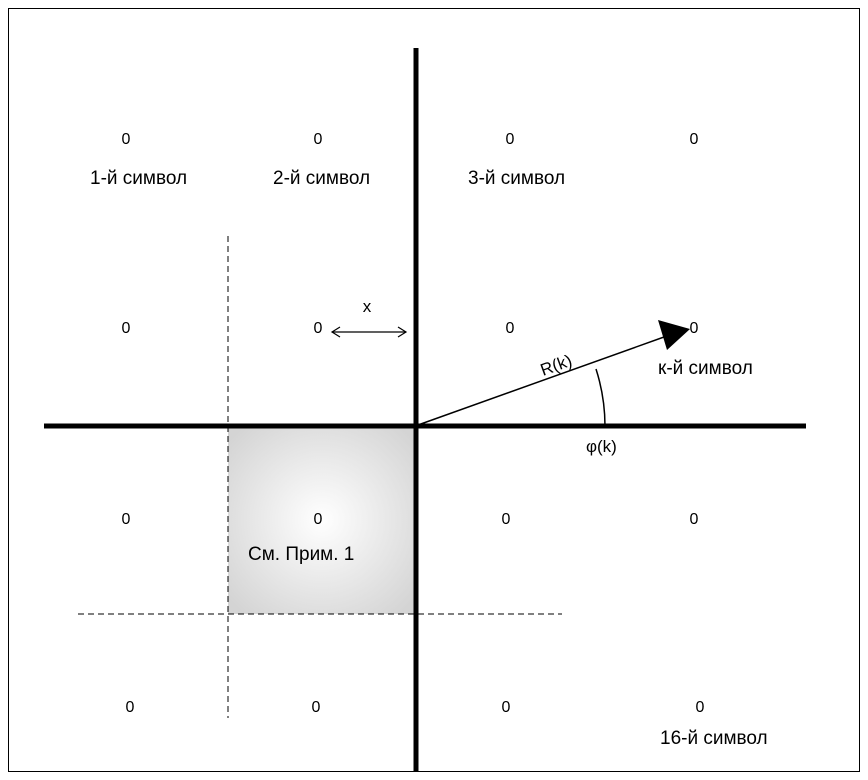 This screenshot has width=868, height=780. I want to click on symbol-1-label: 1-й символ, so click(138, 178).